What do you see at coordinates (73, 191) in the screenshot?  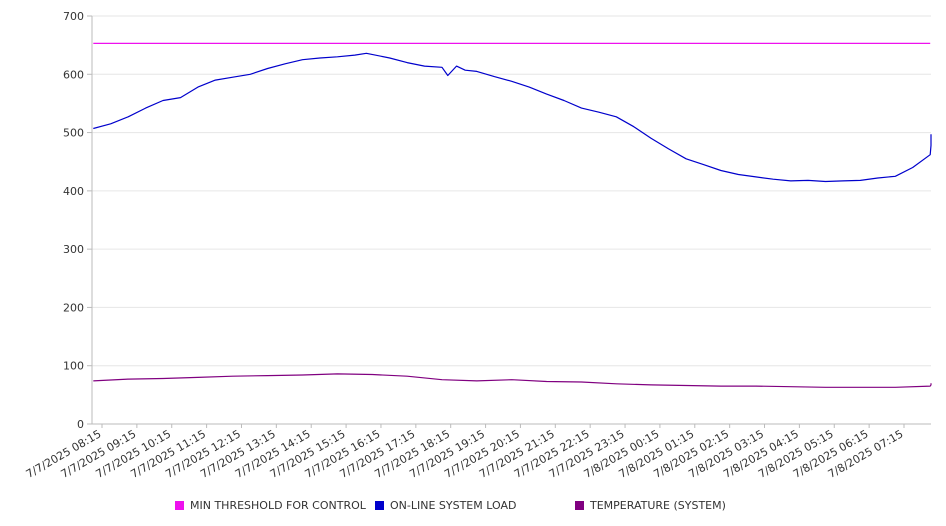 I see `y-tick-label: 400` at bounding box center [73, 191].